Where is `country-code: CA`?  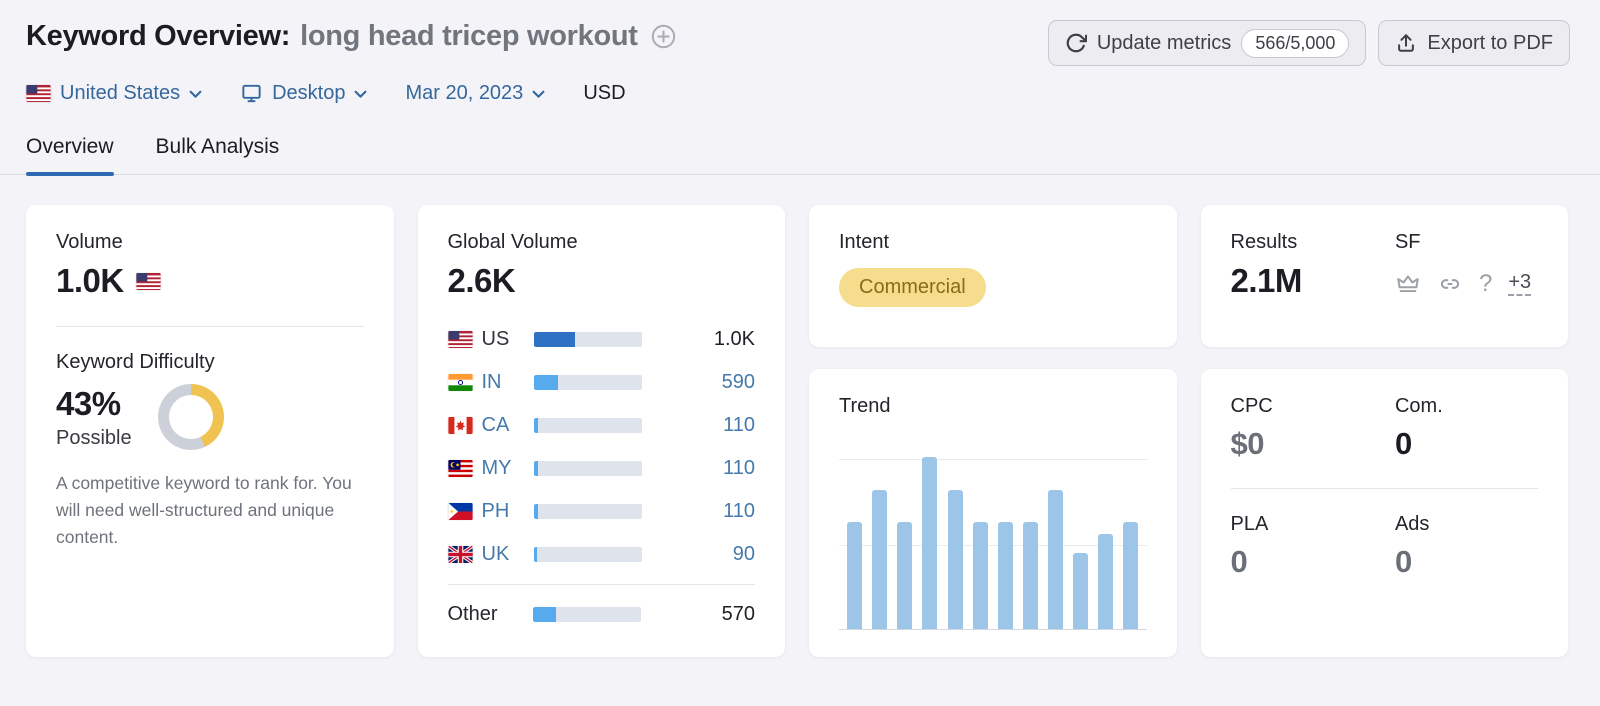 country-code: CA is located at coordinates (495, 425).